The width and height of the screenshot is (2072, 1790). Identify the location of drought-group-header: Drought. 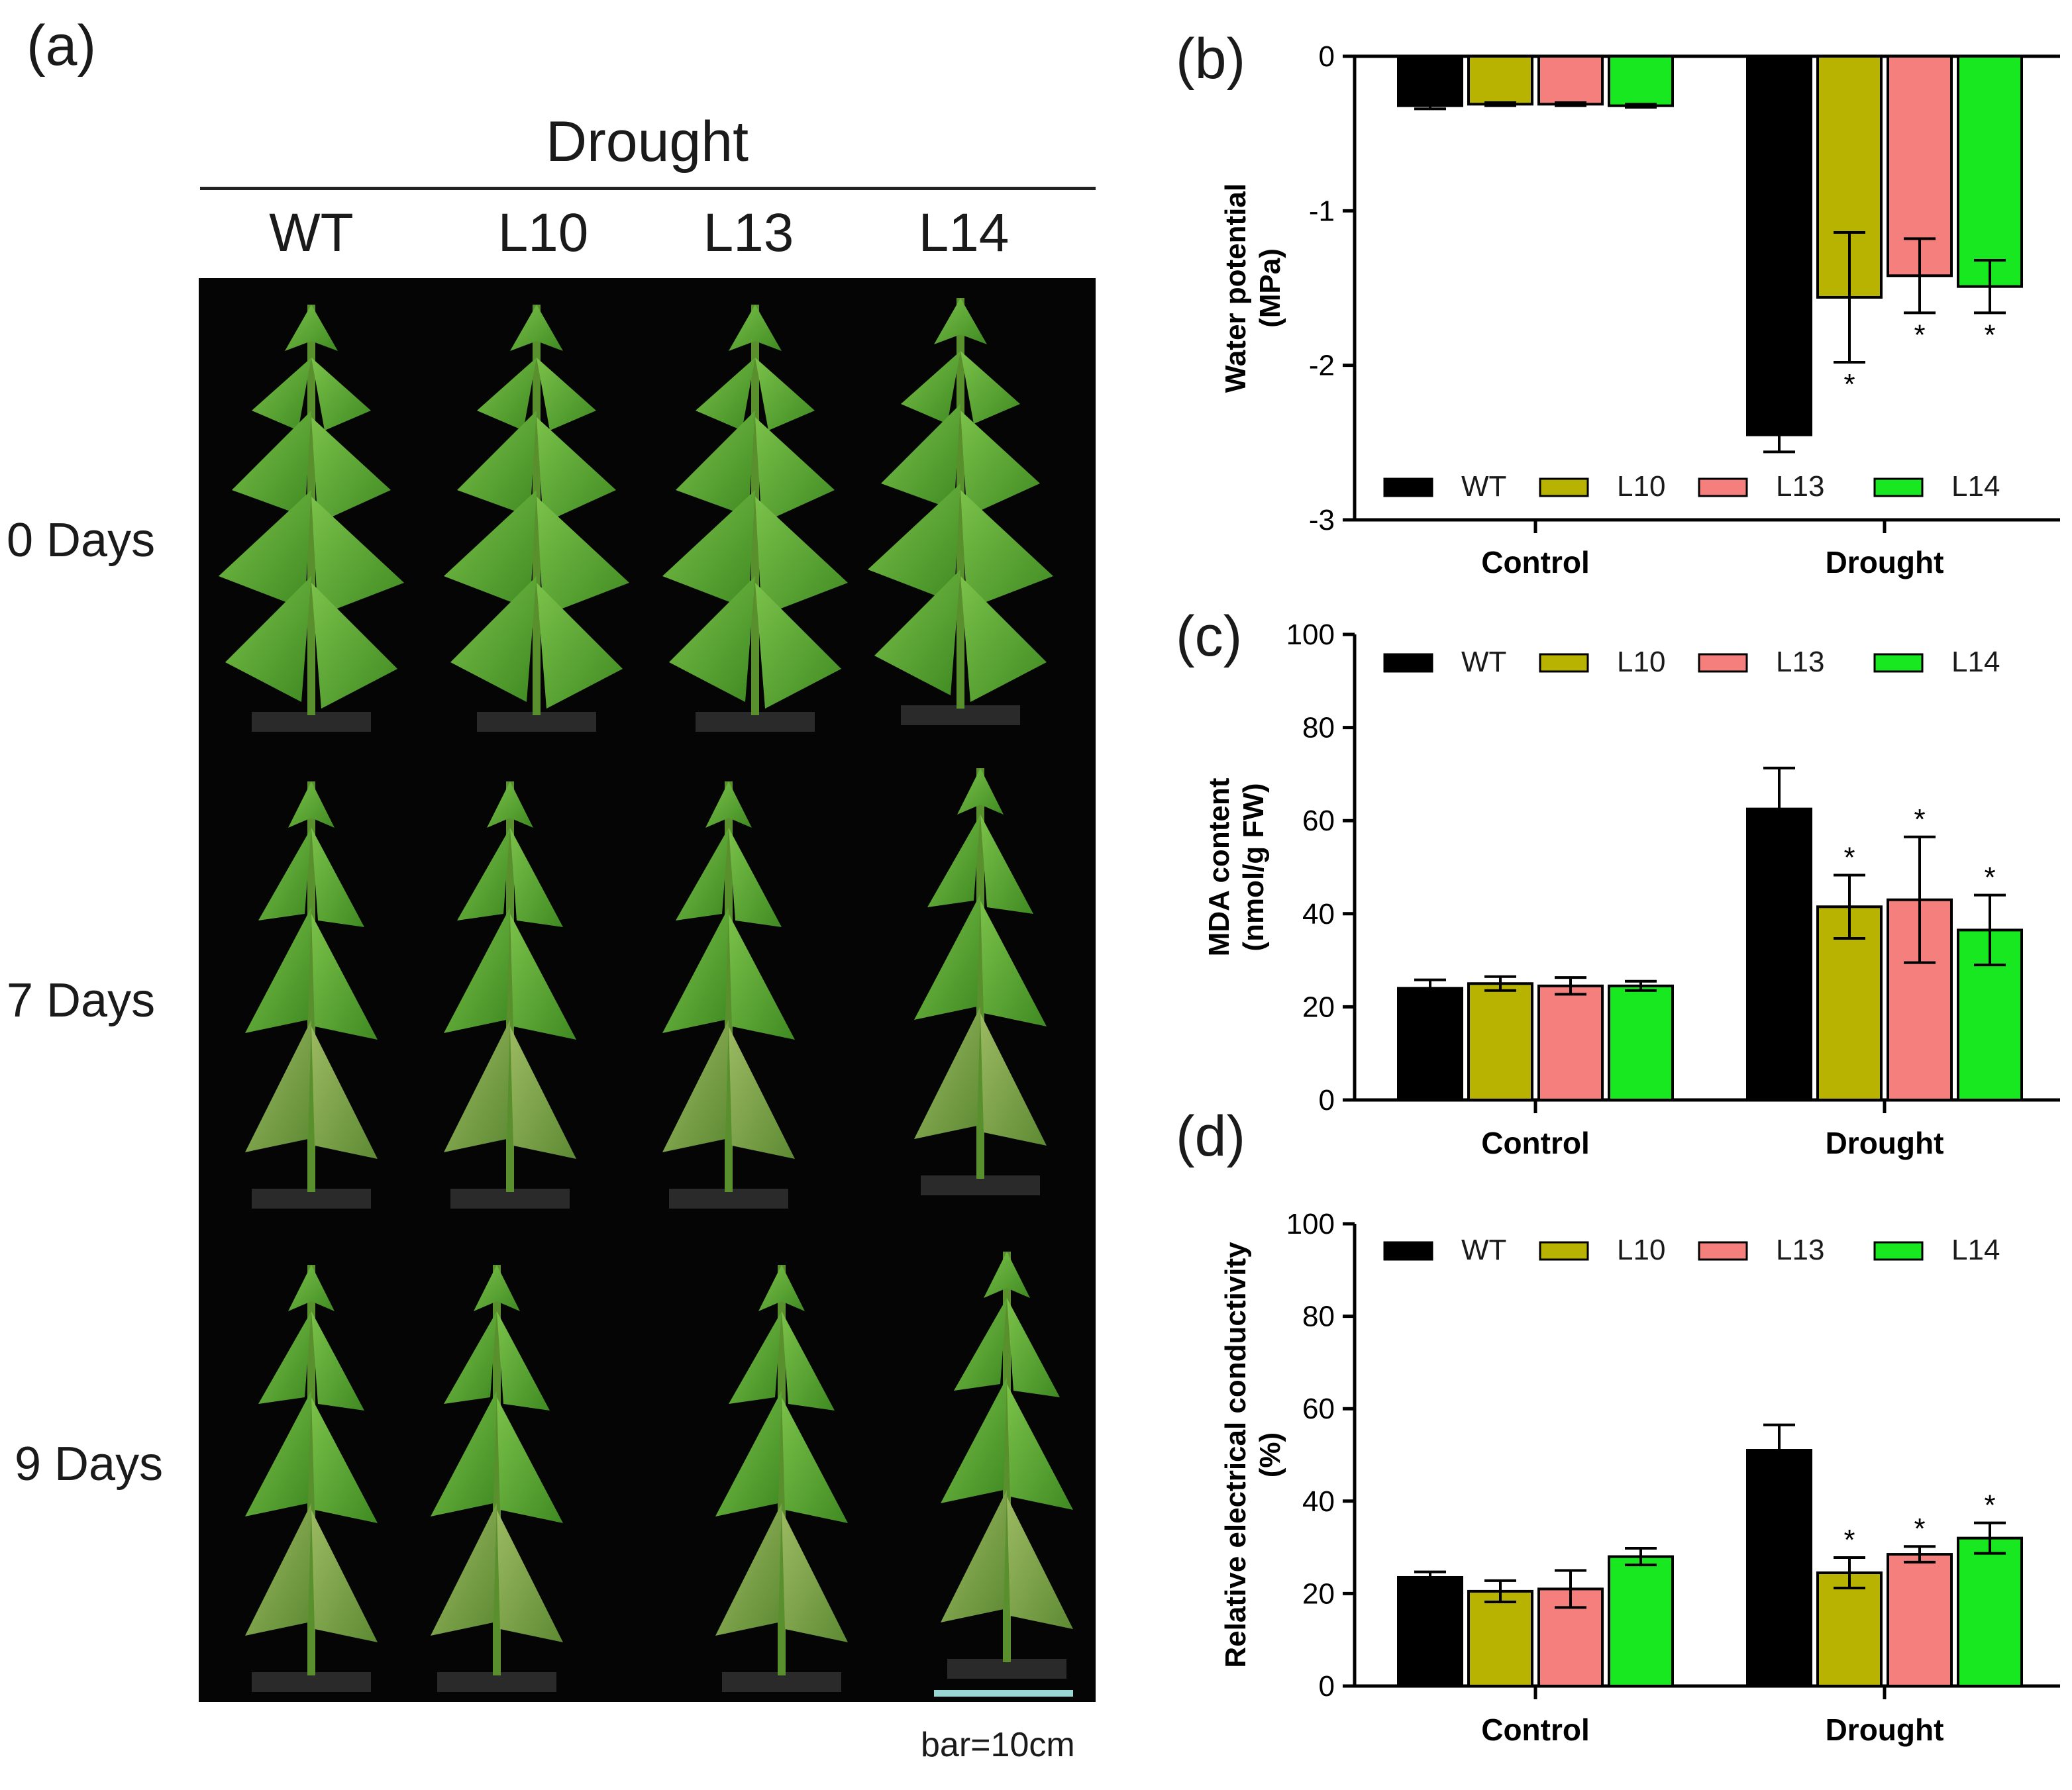
(647, 142).